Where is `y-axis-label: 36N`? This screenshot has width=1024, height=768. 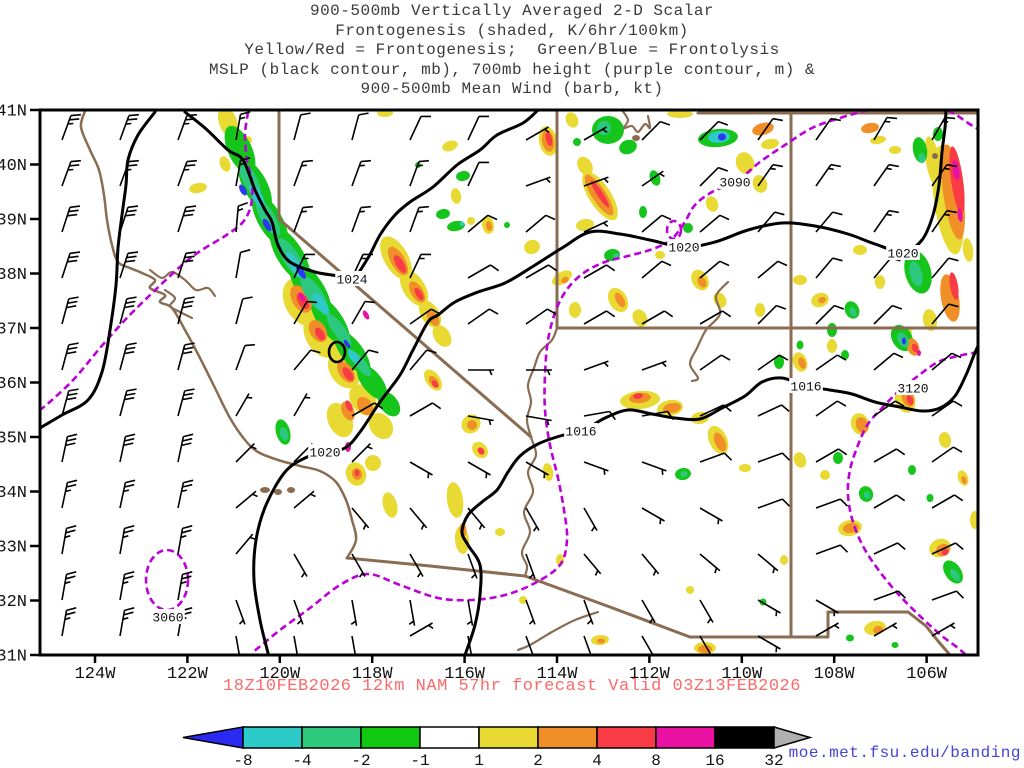
y-axis-label: 36N is located at coordinates (13, 384).